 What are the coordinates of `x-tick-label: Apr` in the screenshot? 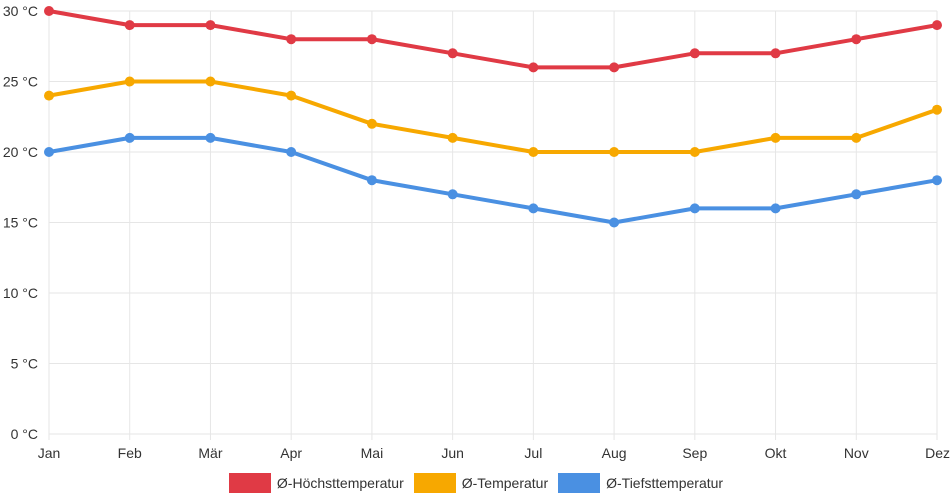 It's located at (291, 453).